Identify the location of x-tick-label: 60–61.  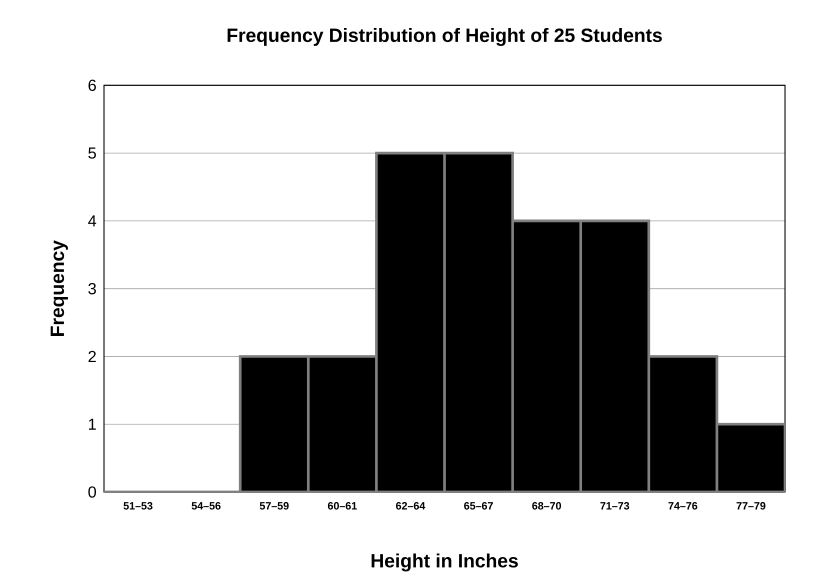
(342, 506).